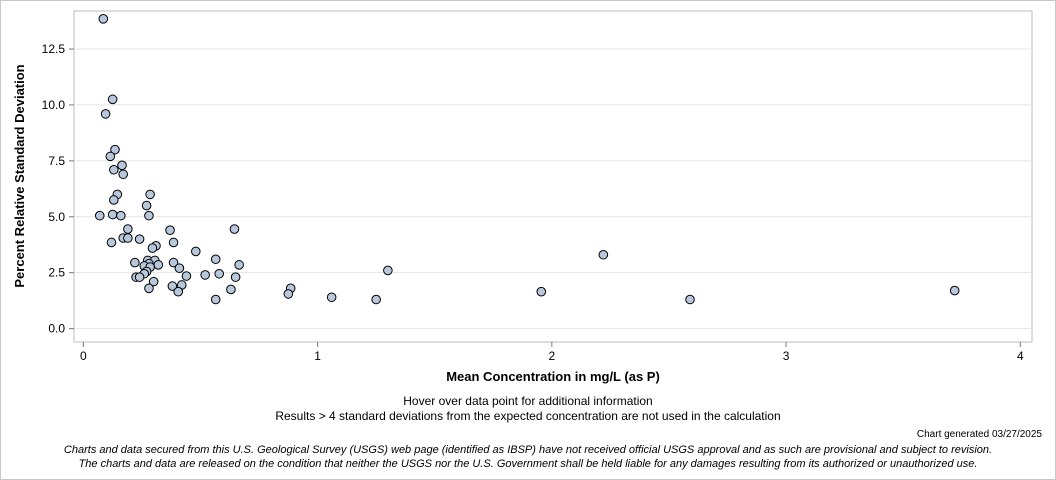  What do you see at coordinates (54, 105) in the screenshot?
I see `y-tick-label: 10.0` at bounding box center [54, 105].